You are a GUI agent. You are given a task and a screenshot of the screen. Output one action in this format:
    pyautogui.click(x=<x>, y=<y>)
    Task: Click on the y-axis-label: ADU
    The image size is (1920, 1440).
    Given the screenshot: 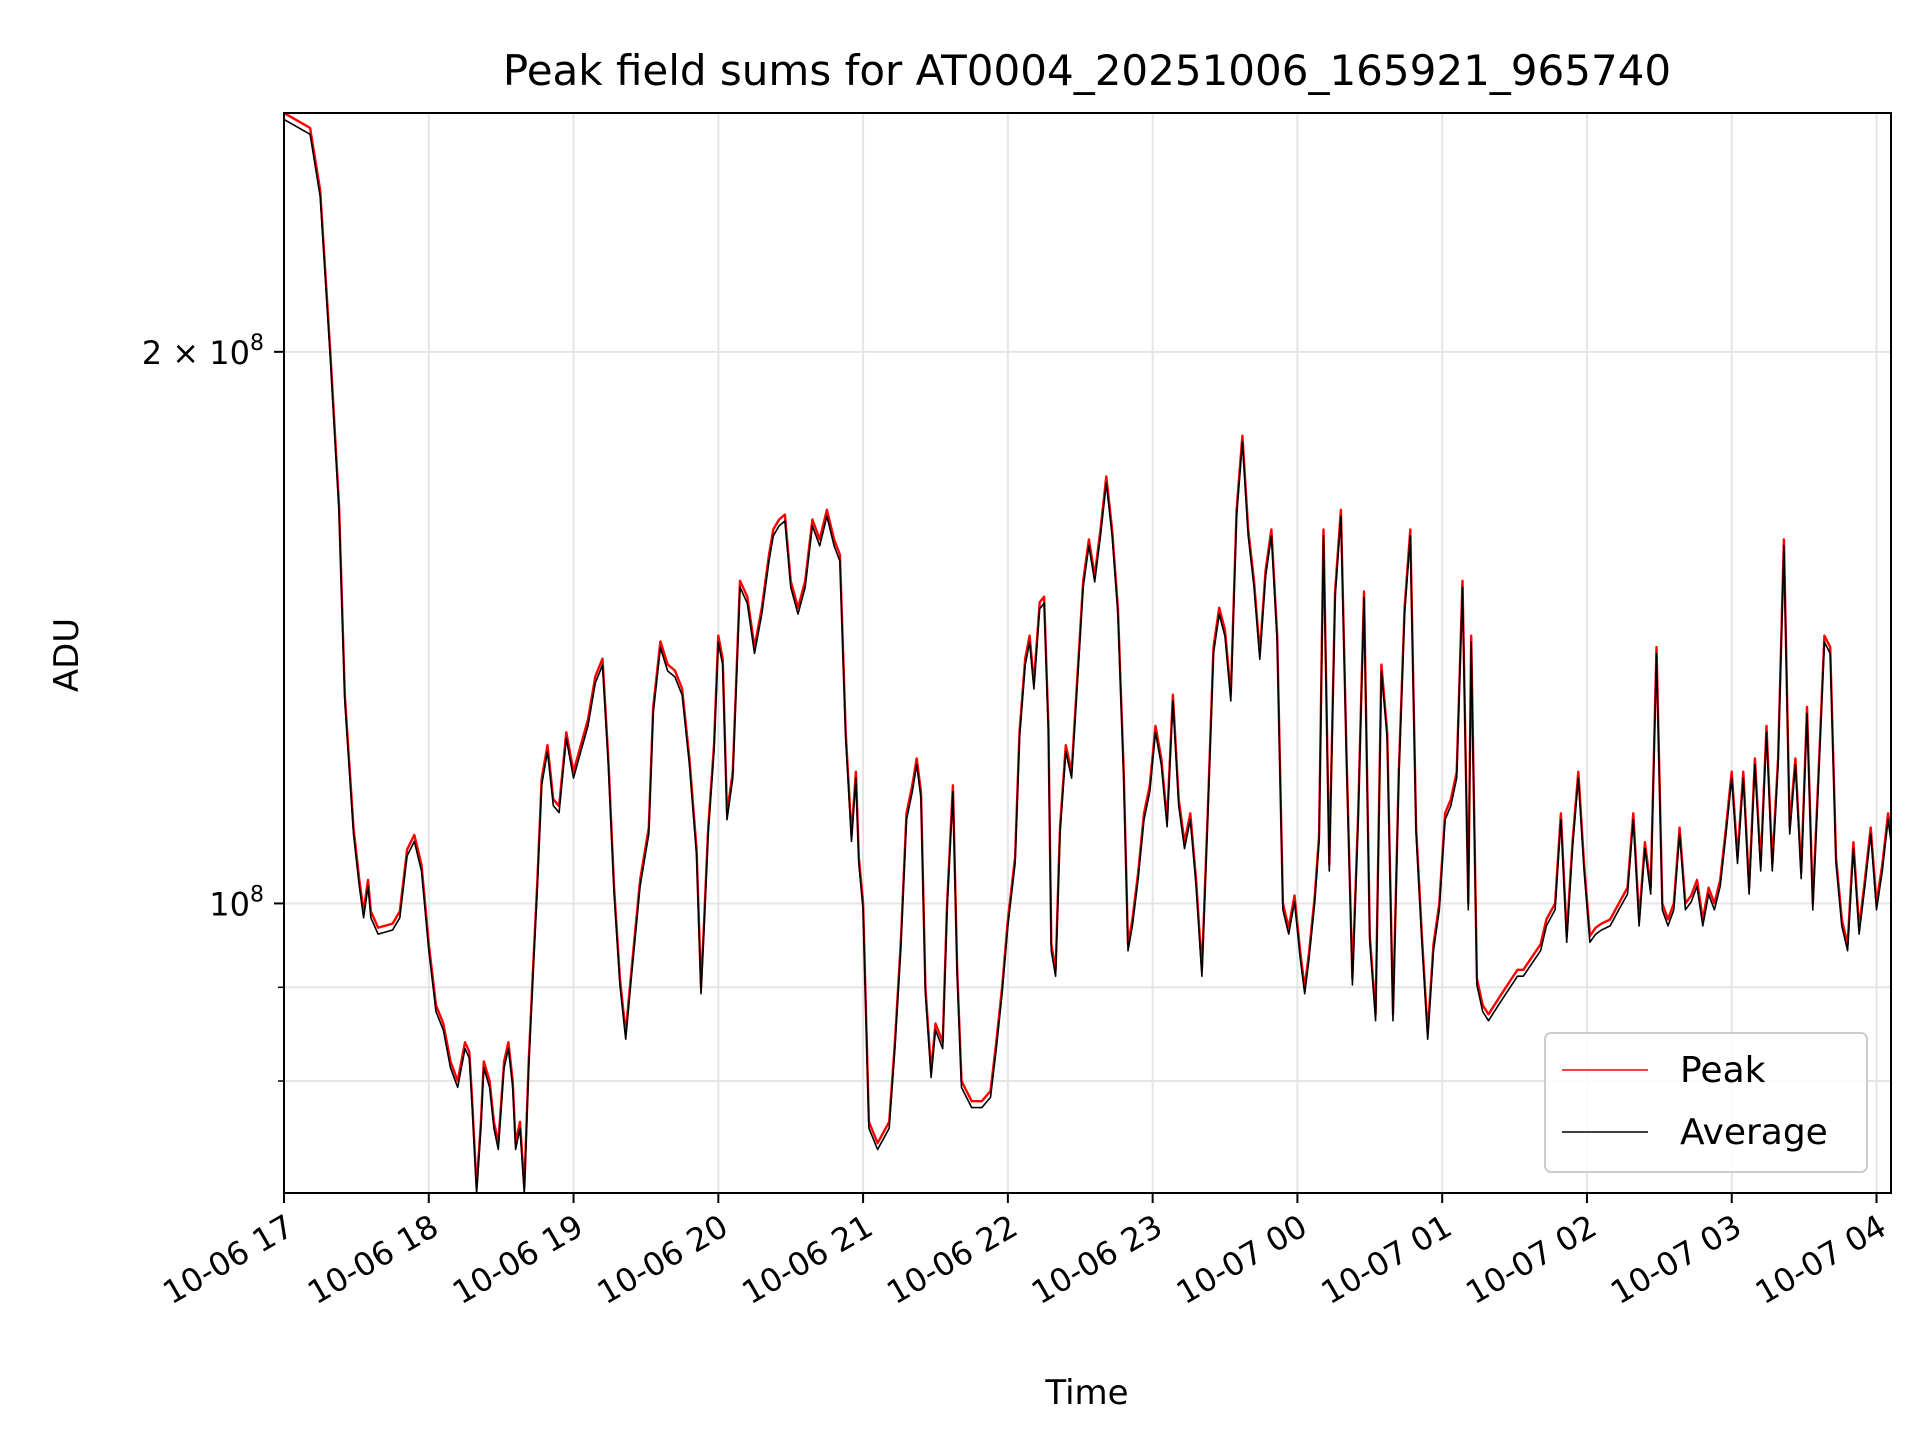 What is the action you would take?
    pyautogui.click(x=67, y=655)
    